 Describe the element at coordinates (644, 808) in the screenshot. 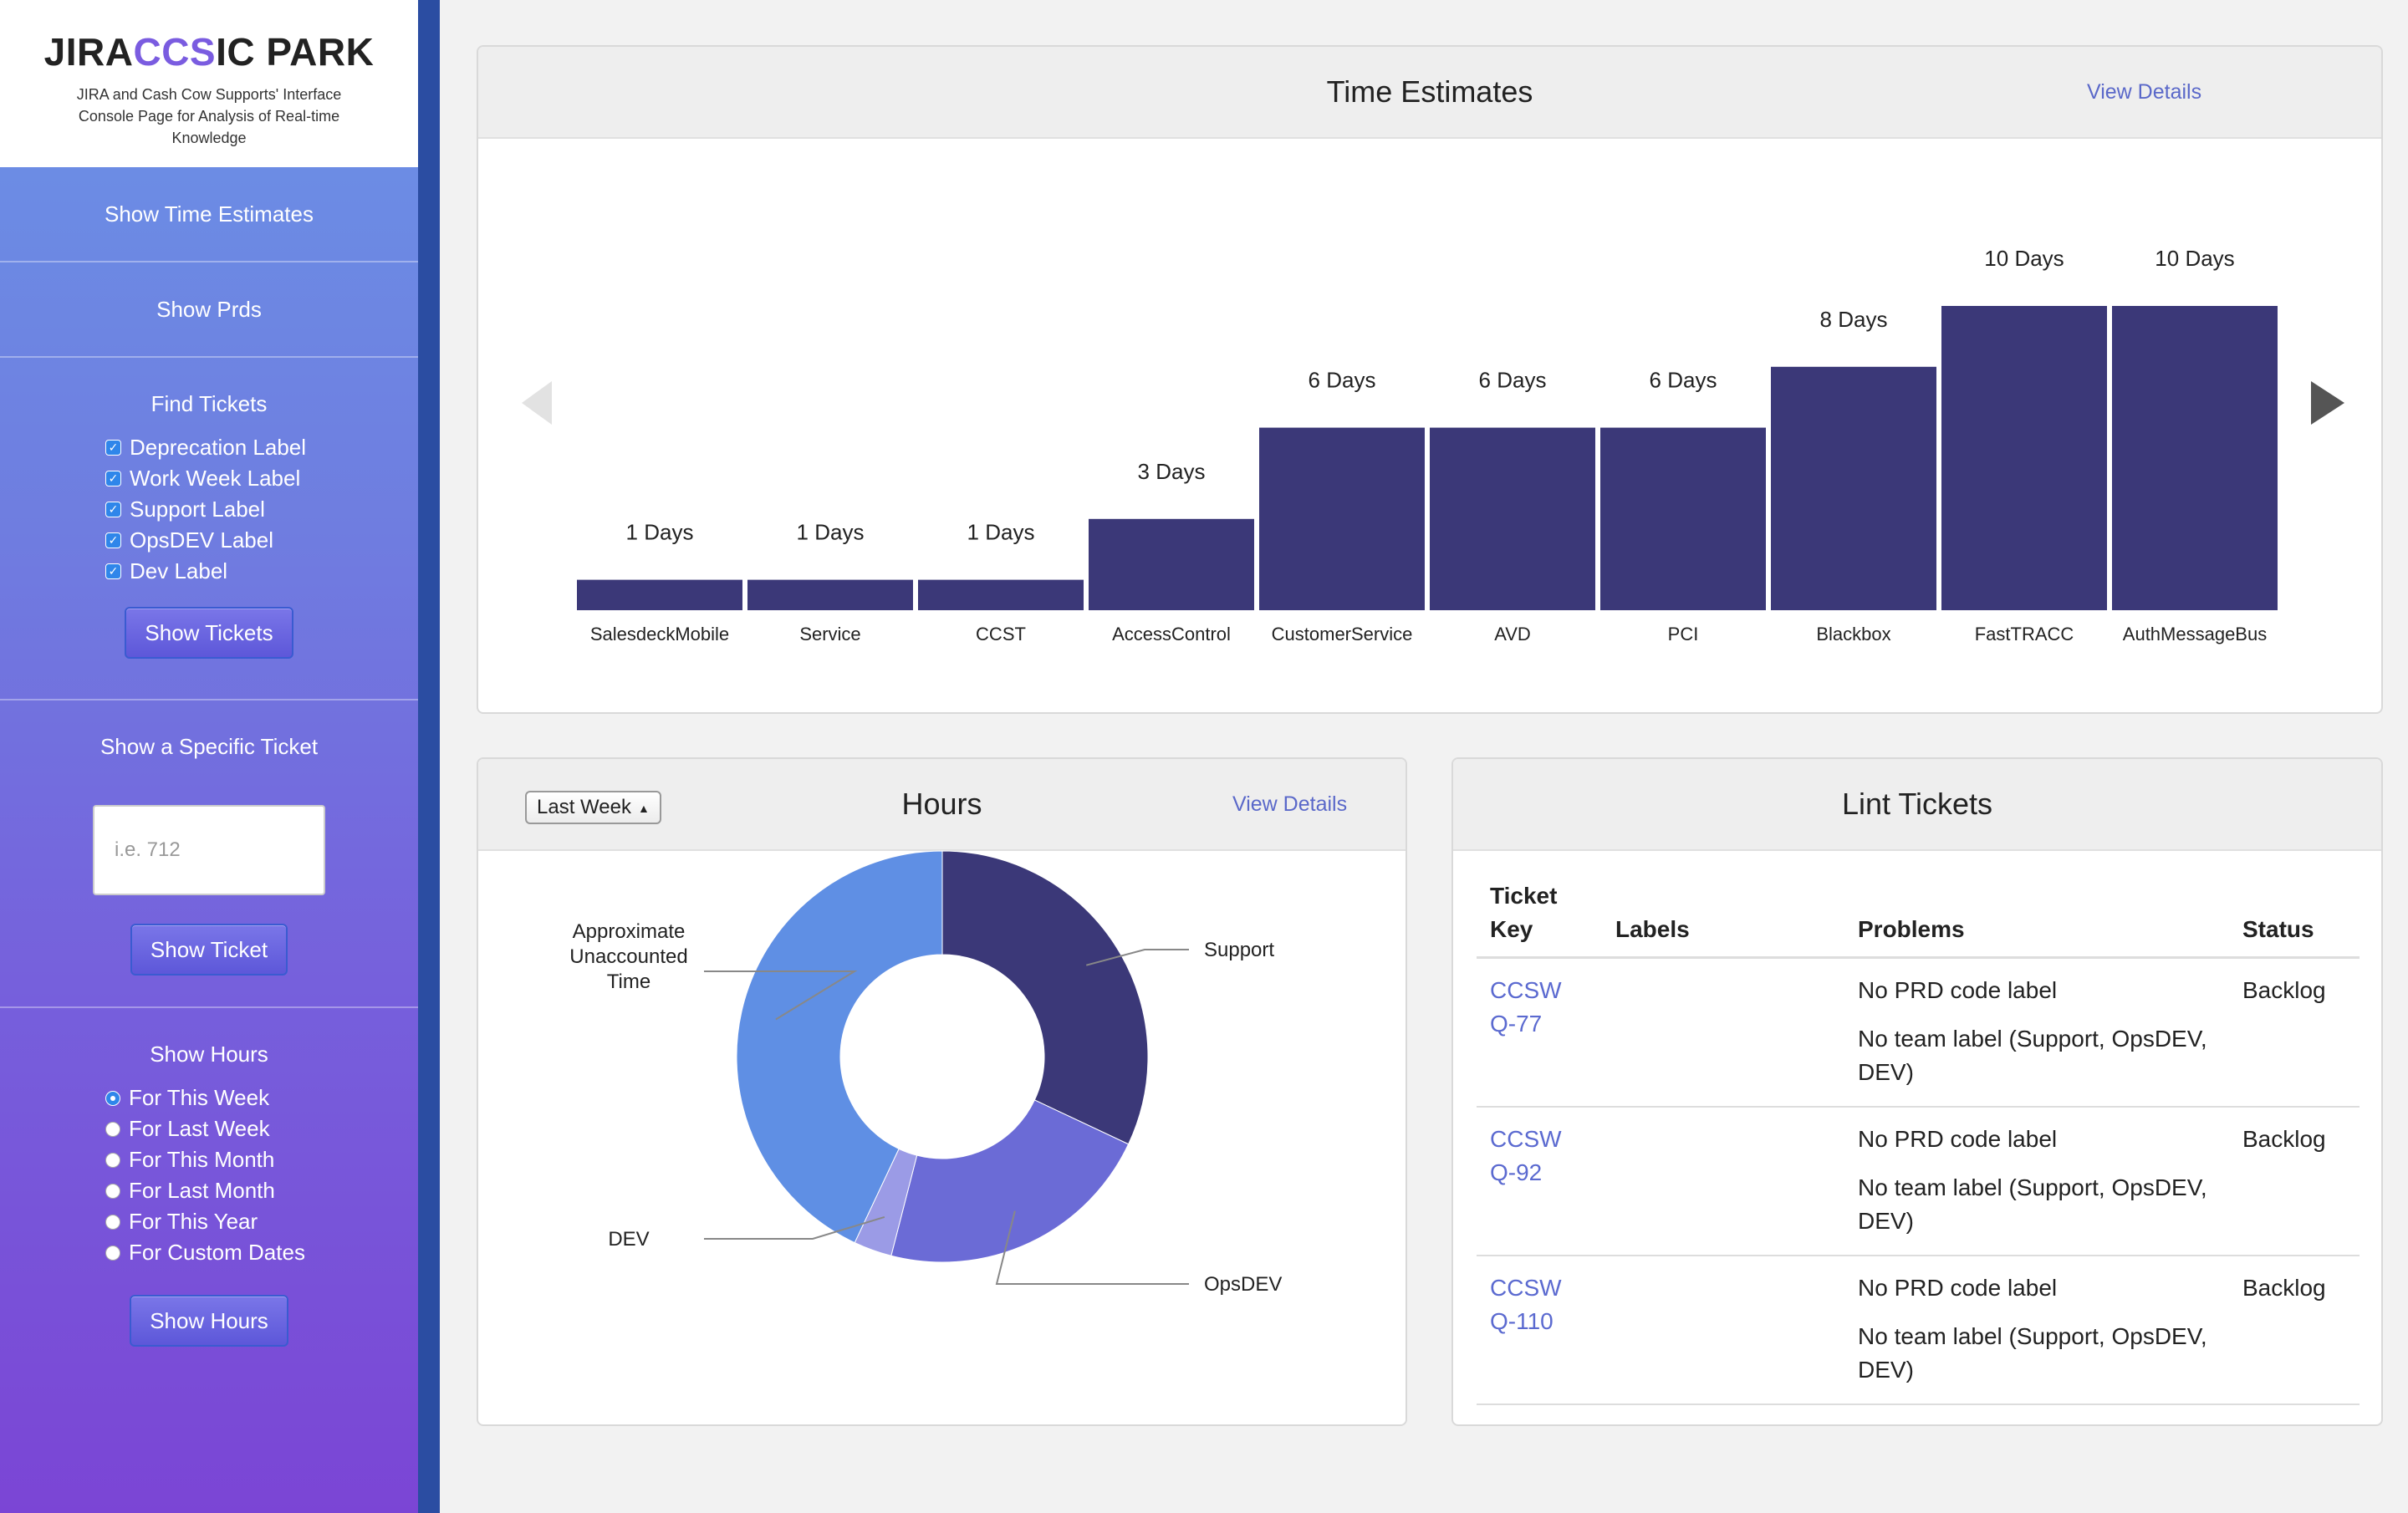

I see `select-updown-icon: ▲︎` at that location.